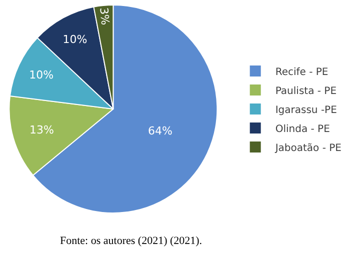 The height and width of the screenshot is (270, 359). What do you see at coordinates (104, 16) in the screenshot?
I see `data-label: 3%` at bounding box center [104, 16].